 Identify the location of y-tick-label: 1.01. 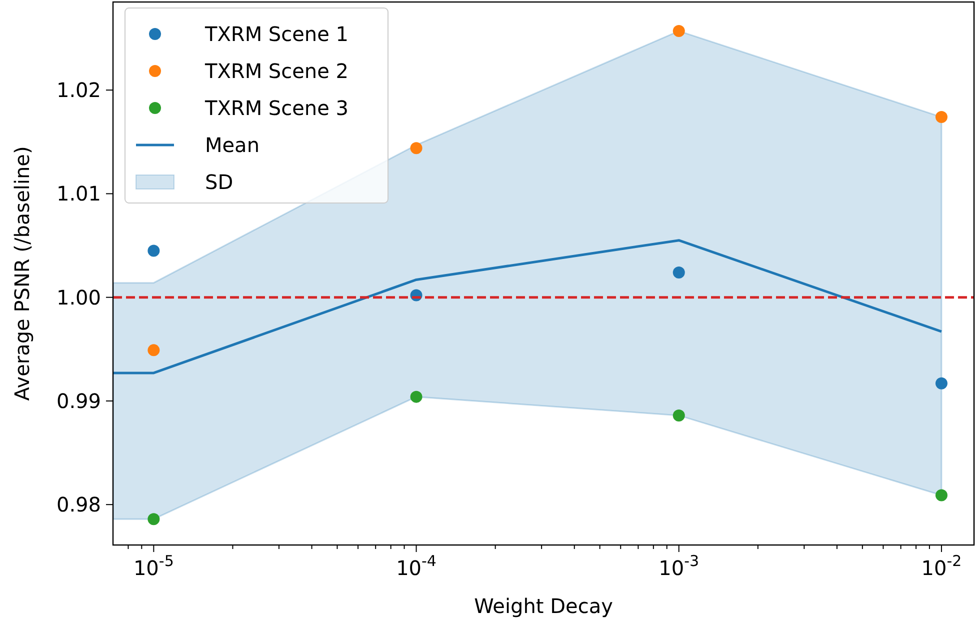
(78, 194).